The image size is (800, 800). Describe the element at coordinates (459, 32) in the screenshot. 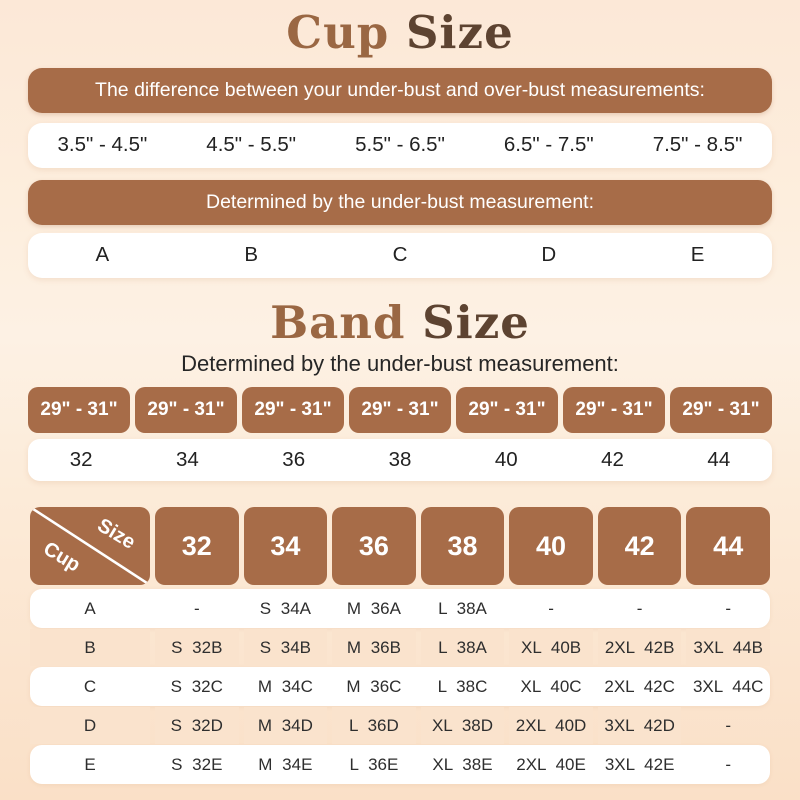

I see `cup-size-title-word2: Size` at that location.